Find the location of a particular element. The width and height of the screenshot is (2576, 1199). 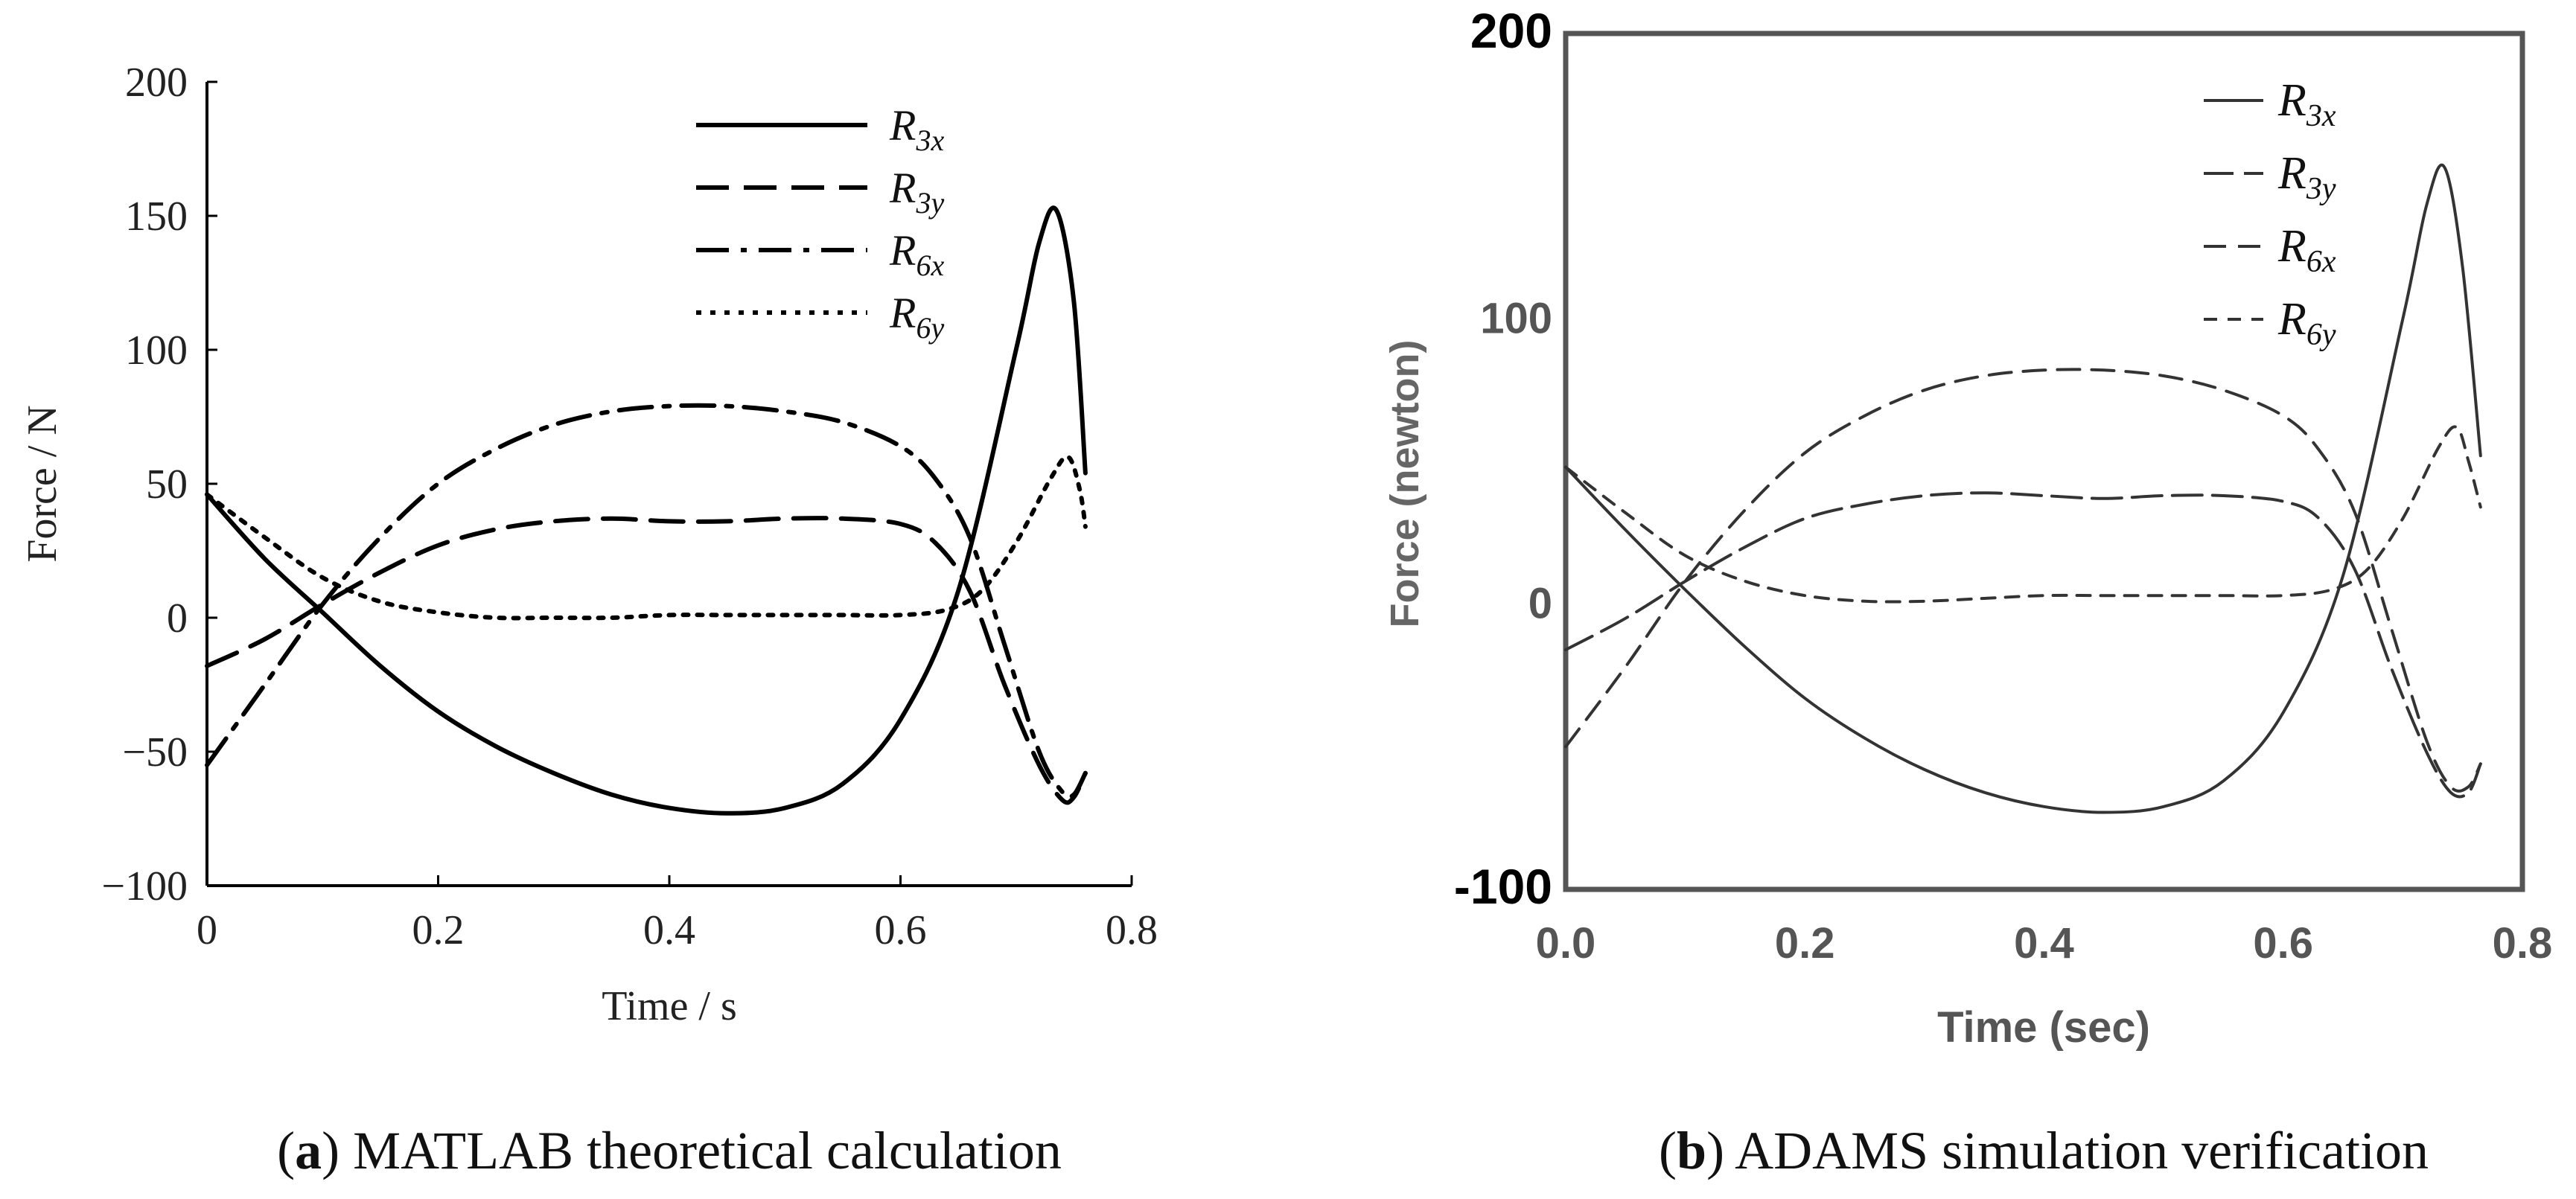

panel-b-caption-letter: b is located at coordinates (1691, 1151).